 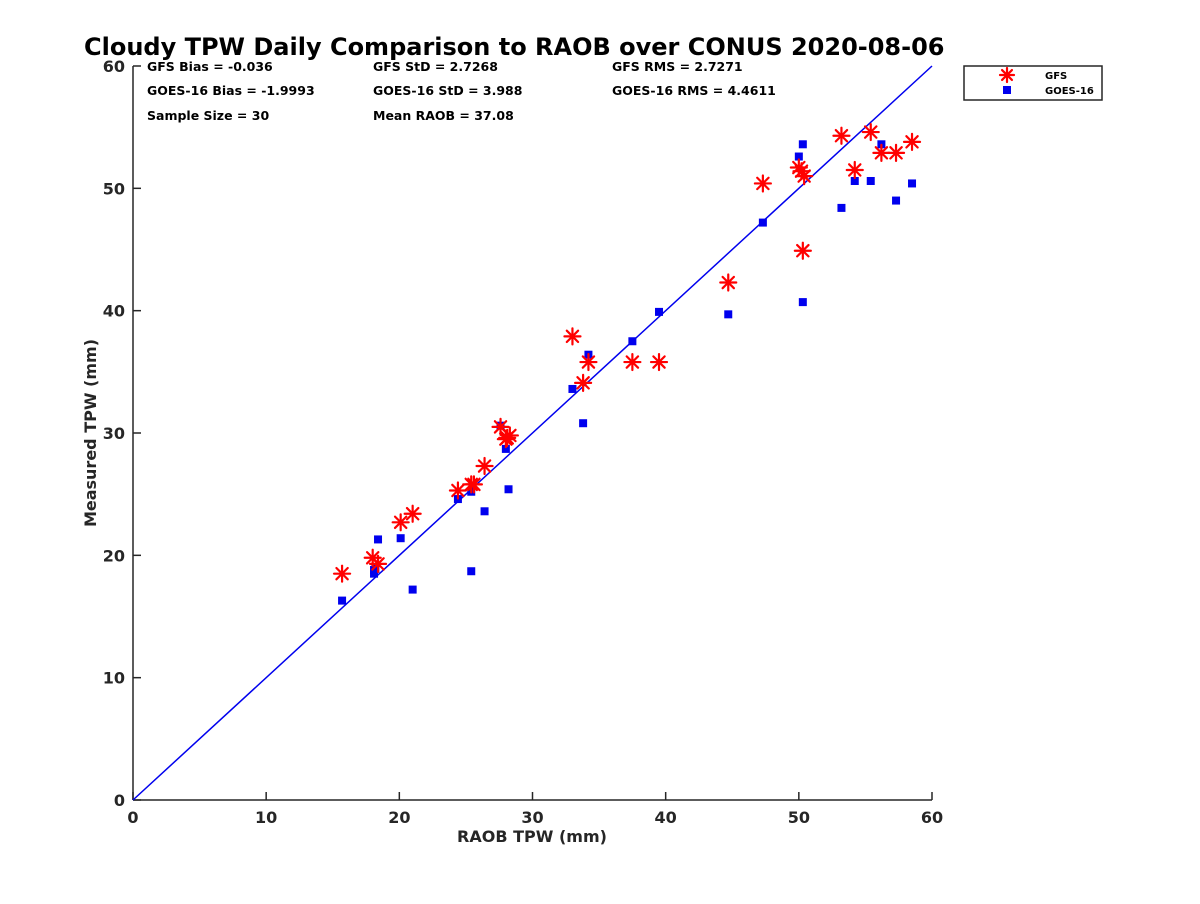 I want to click on stat-gfs-std: GFS StD = 2.7268, so click(x=435, y=66).